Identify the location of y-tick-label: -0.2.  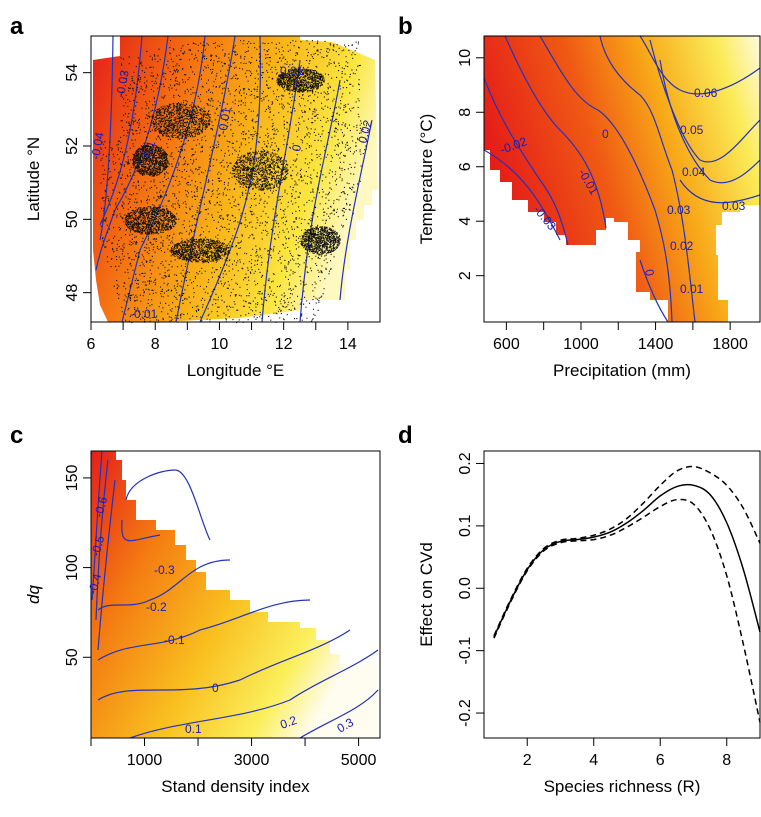
(465, 713).